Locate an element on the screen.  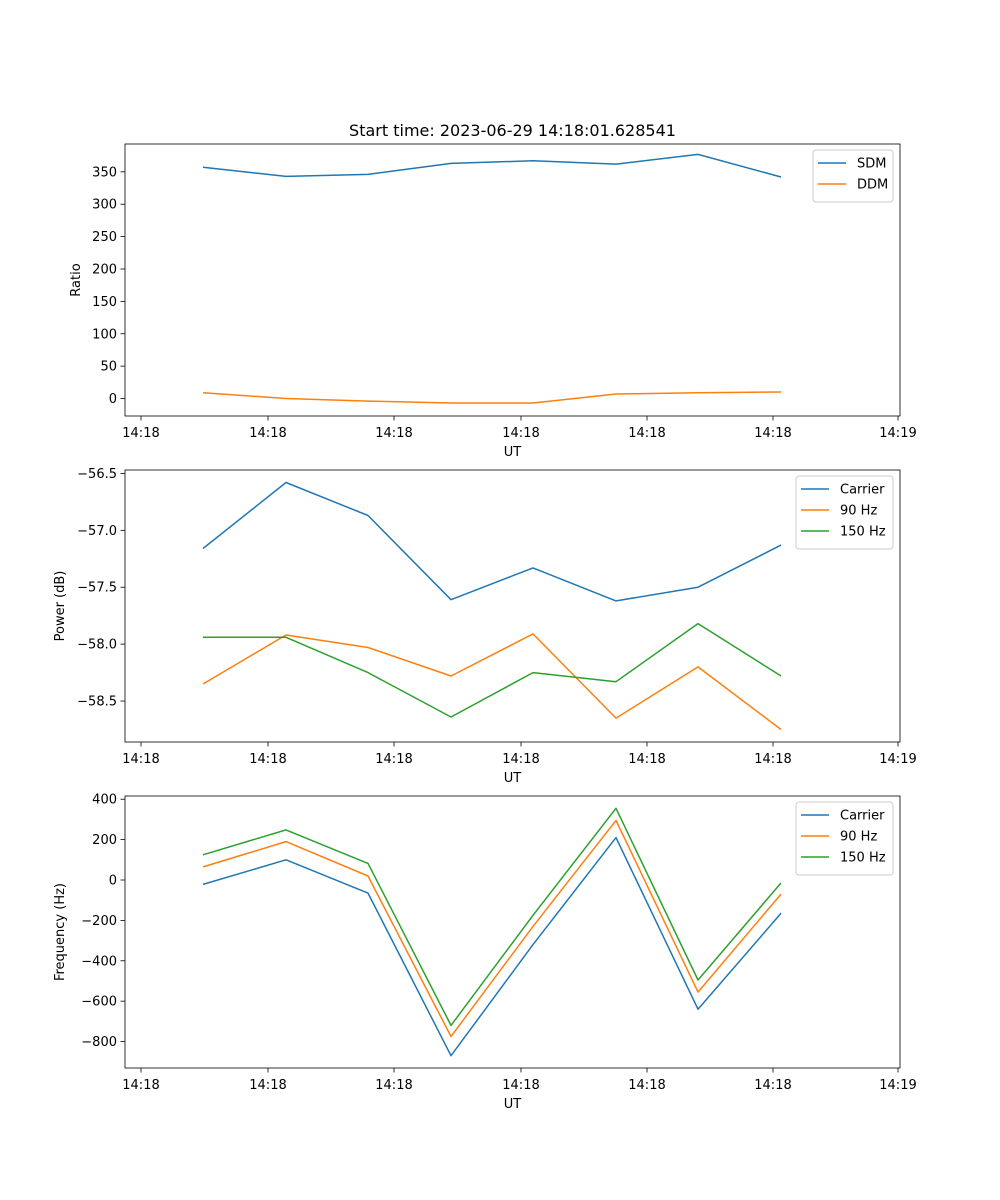
y-tick-label: −400 is located at coordinates (99, 961).